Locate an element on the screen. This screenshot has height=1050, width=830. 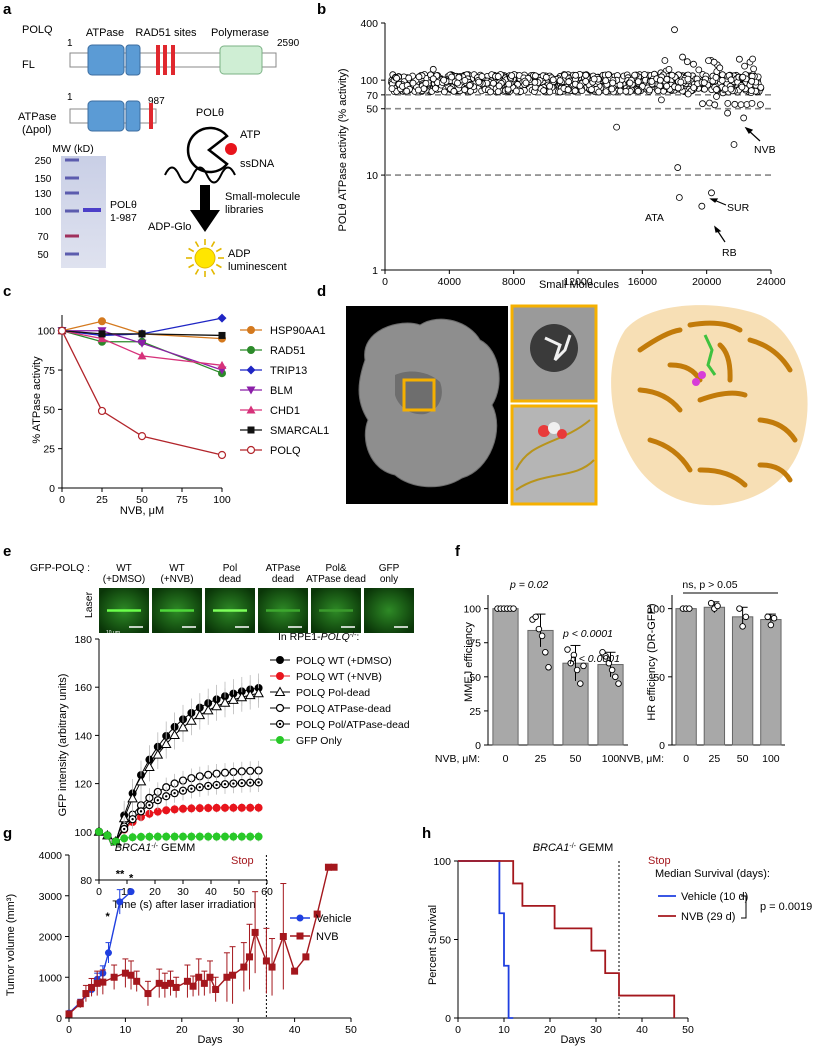
e-series is located at coordinates (178, 759).